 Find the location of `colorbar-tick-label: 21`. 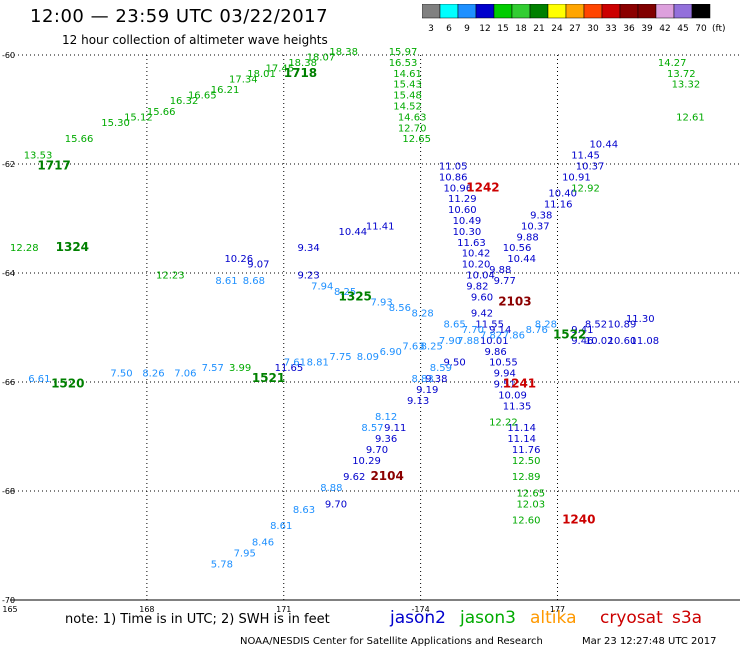

colorbar-tick-label: 21 is located at coordinates (538, 29).